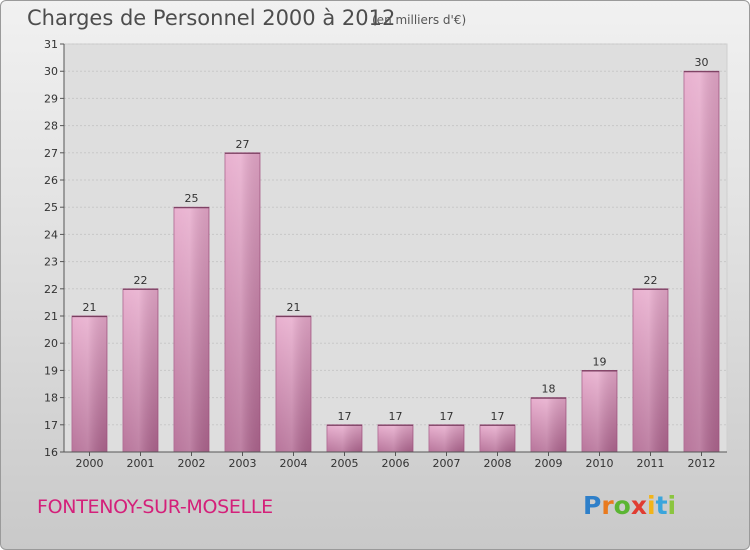 The image size is (750, 550). What do you see at coordinates (345, 463) in the screenshot?
I see `x-tick-label: 2005` at bounding box center [345, 463].